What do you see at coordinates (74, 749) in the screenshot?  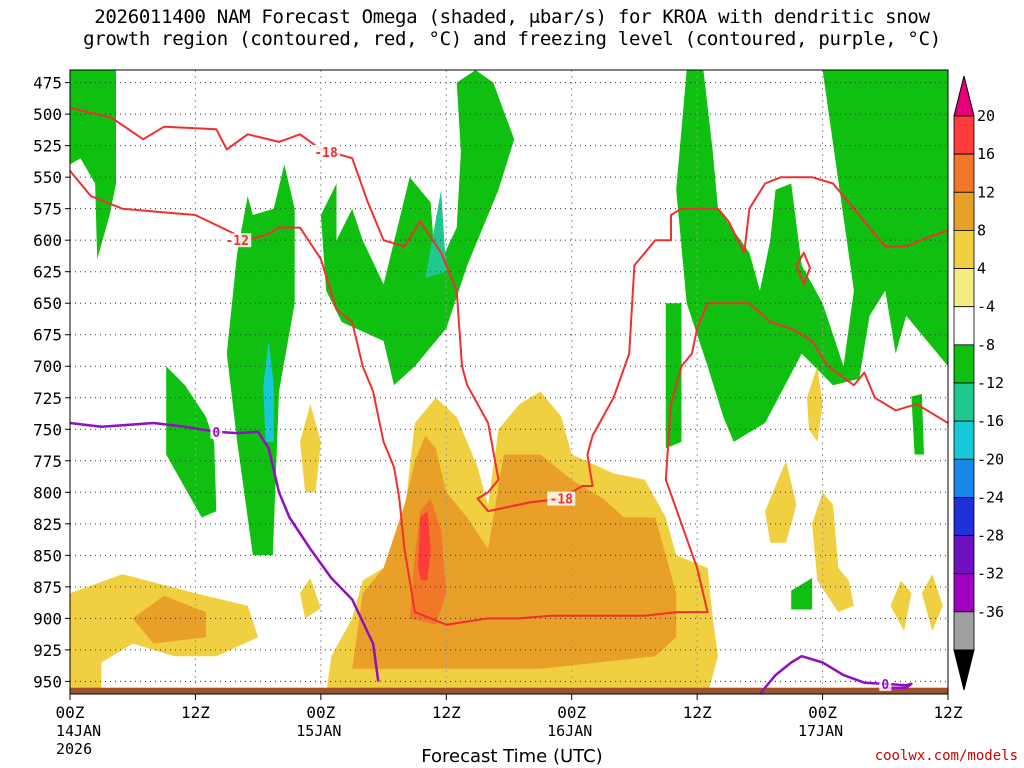 I see `x-year-label-0: 2026` at bounding box center [74, 749].